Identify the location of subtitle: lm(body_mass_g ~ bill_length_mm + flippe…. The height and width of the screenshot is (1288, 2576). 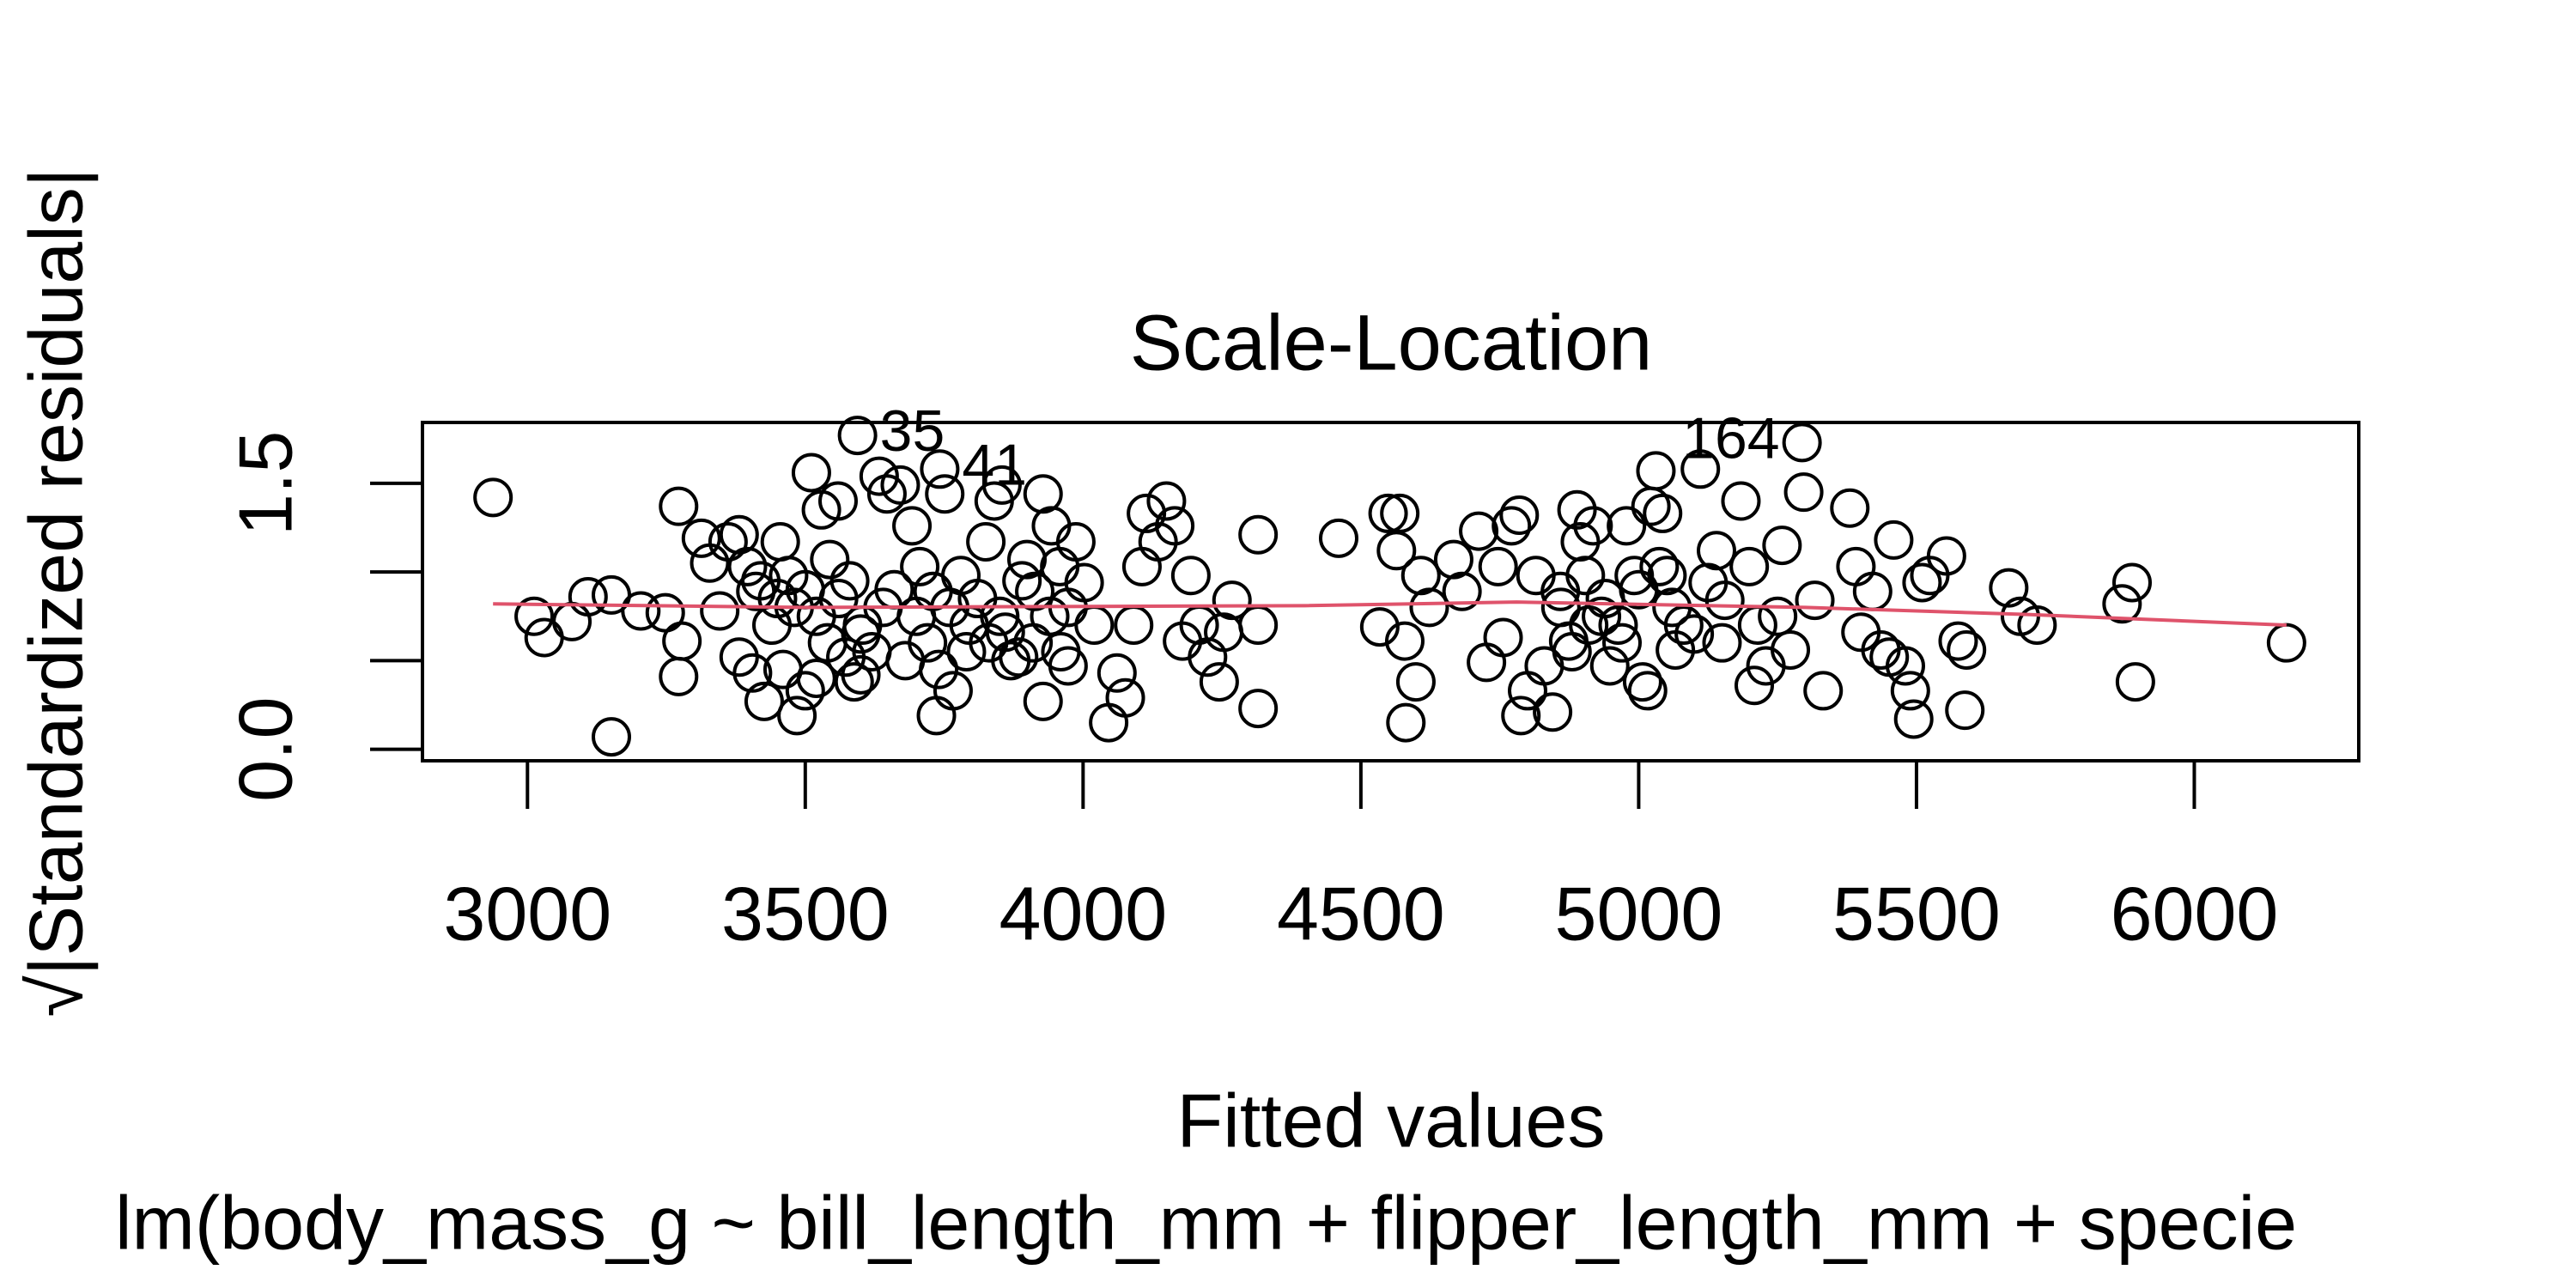
(1206, 1222).